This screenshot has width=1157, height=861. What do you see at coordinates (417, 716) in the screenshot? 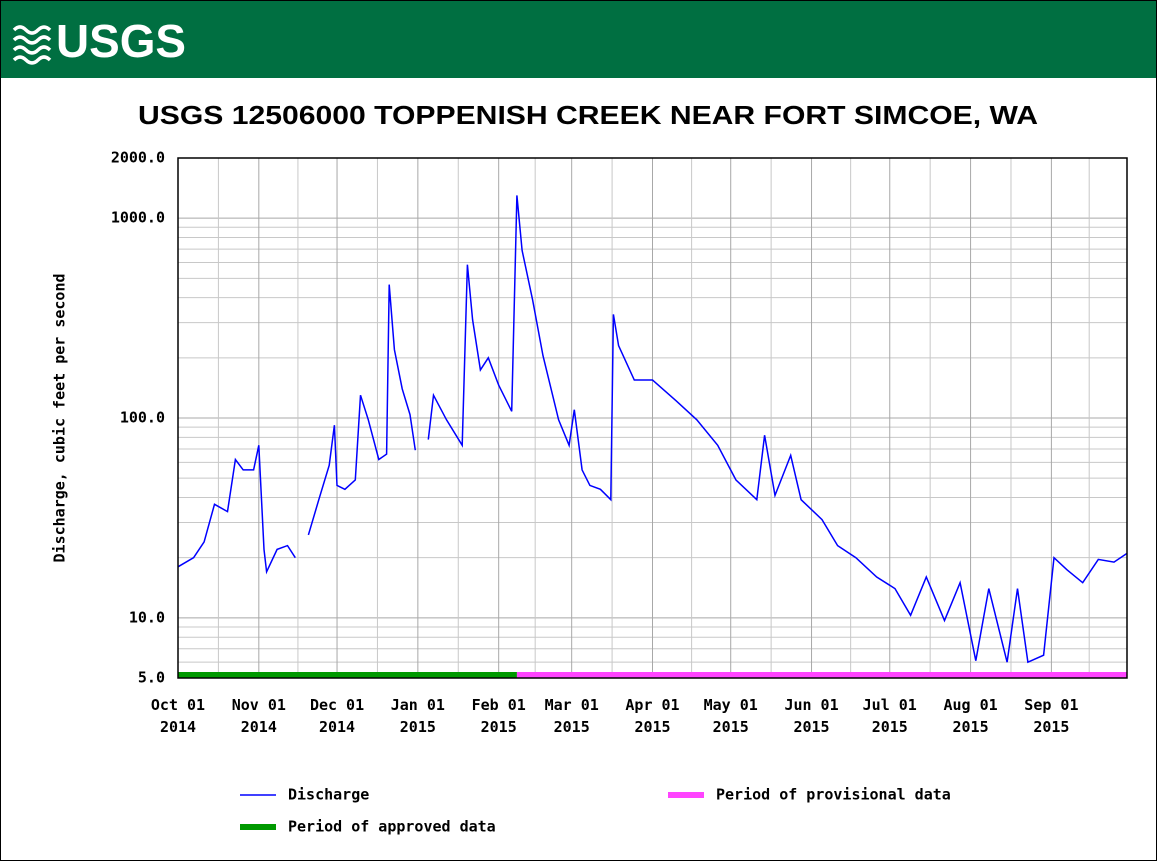
I see `x-tick-label: Jan 01 2015` at bounding box center [417, 716].